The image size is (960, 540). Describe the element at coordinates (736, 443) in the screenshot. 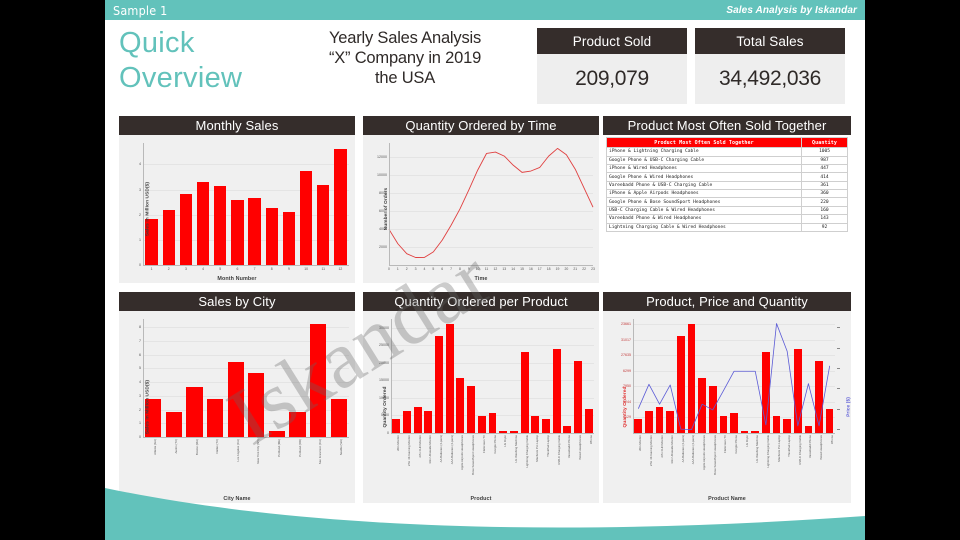

I see `x-axis-tick: Google Phone` at that location.